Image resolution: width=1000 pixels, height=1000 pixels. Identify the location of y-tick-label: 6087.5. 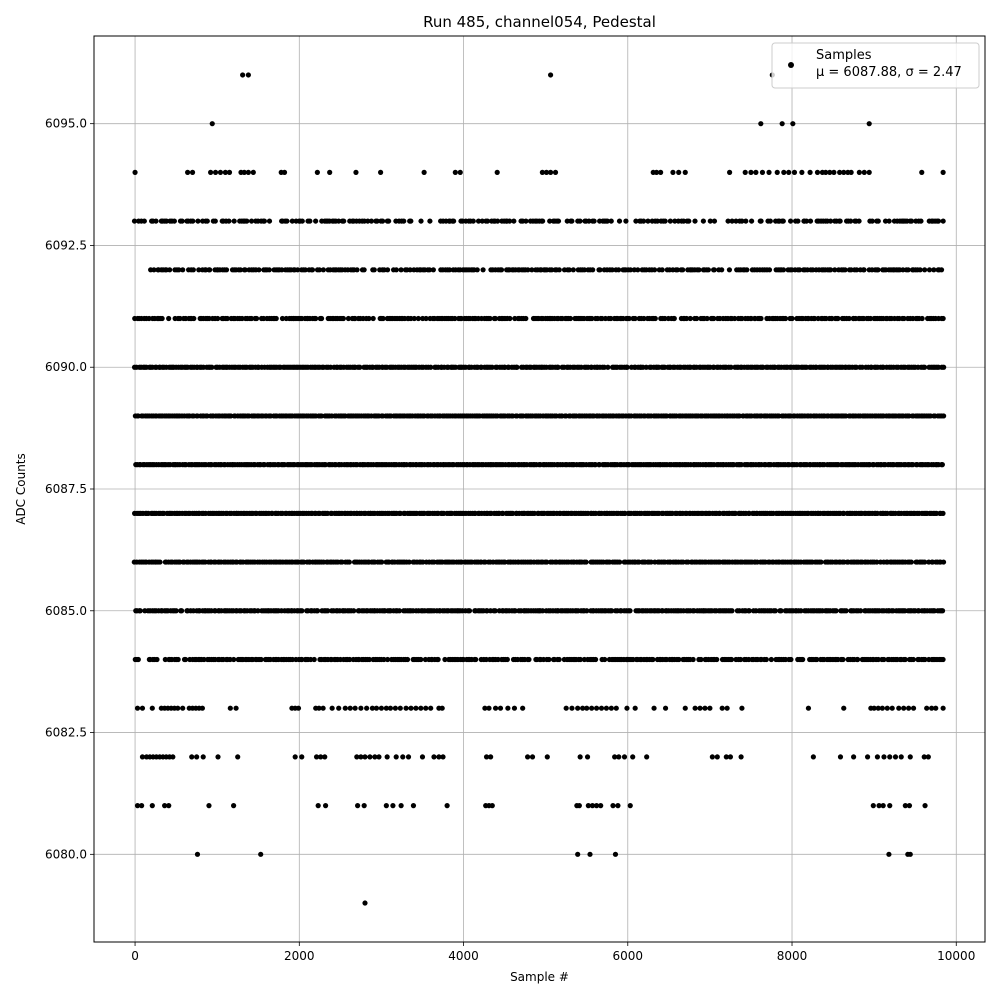
(66, 489).